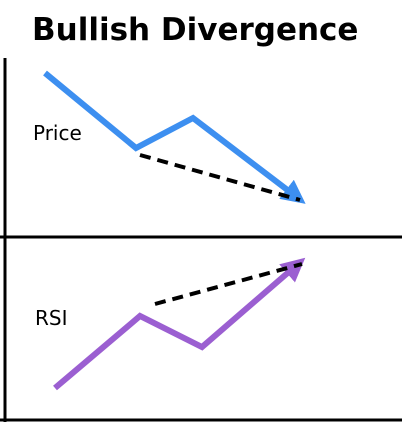  Describe the element at coordinates (57, 133) in the screenshot. I see `panel-label: Price` at that location.